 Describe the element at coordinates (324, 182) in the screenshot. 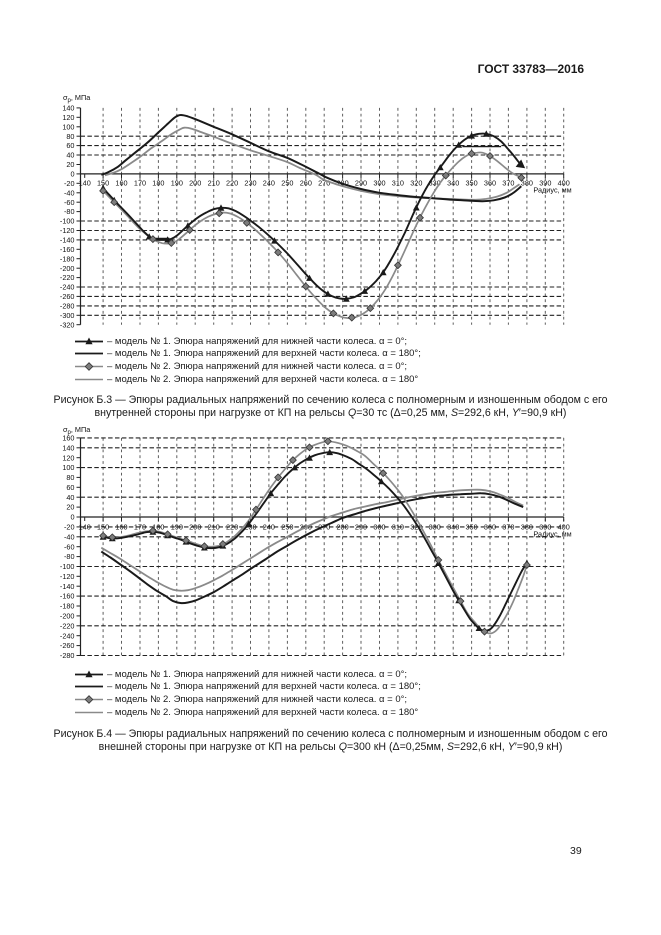

I see `svg-text: 270` at that location.